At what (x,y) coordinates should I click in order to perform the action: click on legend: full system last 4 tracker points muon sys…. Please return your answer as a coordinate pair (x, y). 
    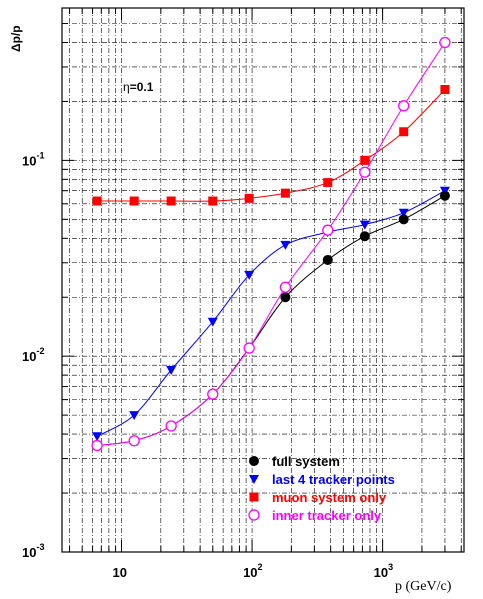
    Looking at the image, I should click on (321, 488).